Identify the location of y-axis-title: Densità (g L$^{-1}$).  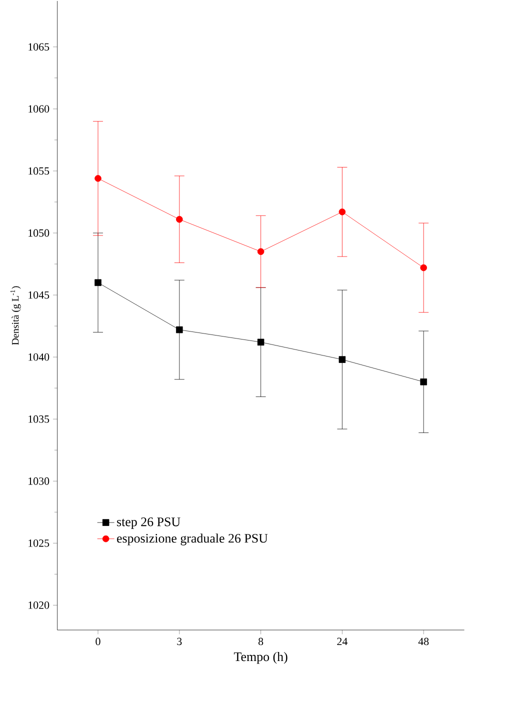
(15, 315).